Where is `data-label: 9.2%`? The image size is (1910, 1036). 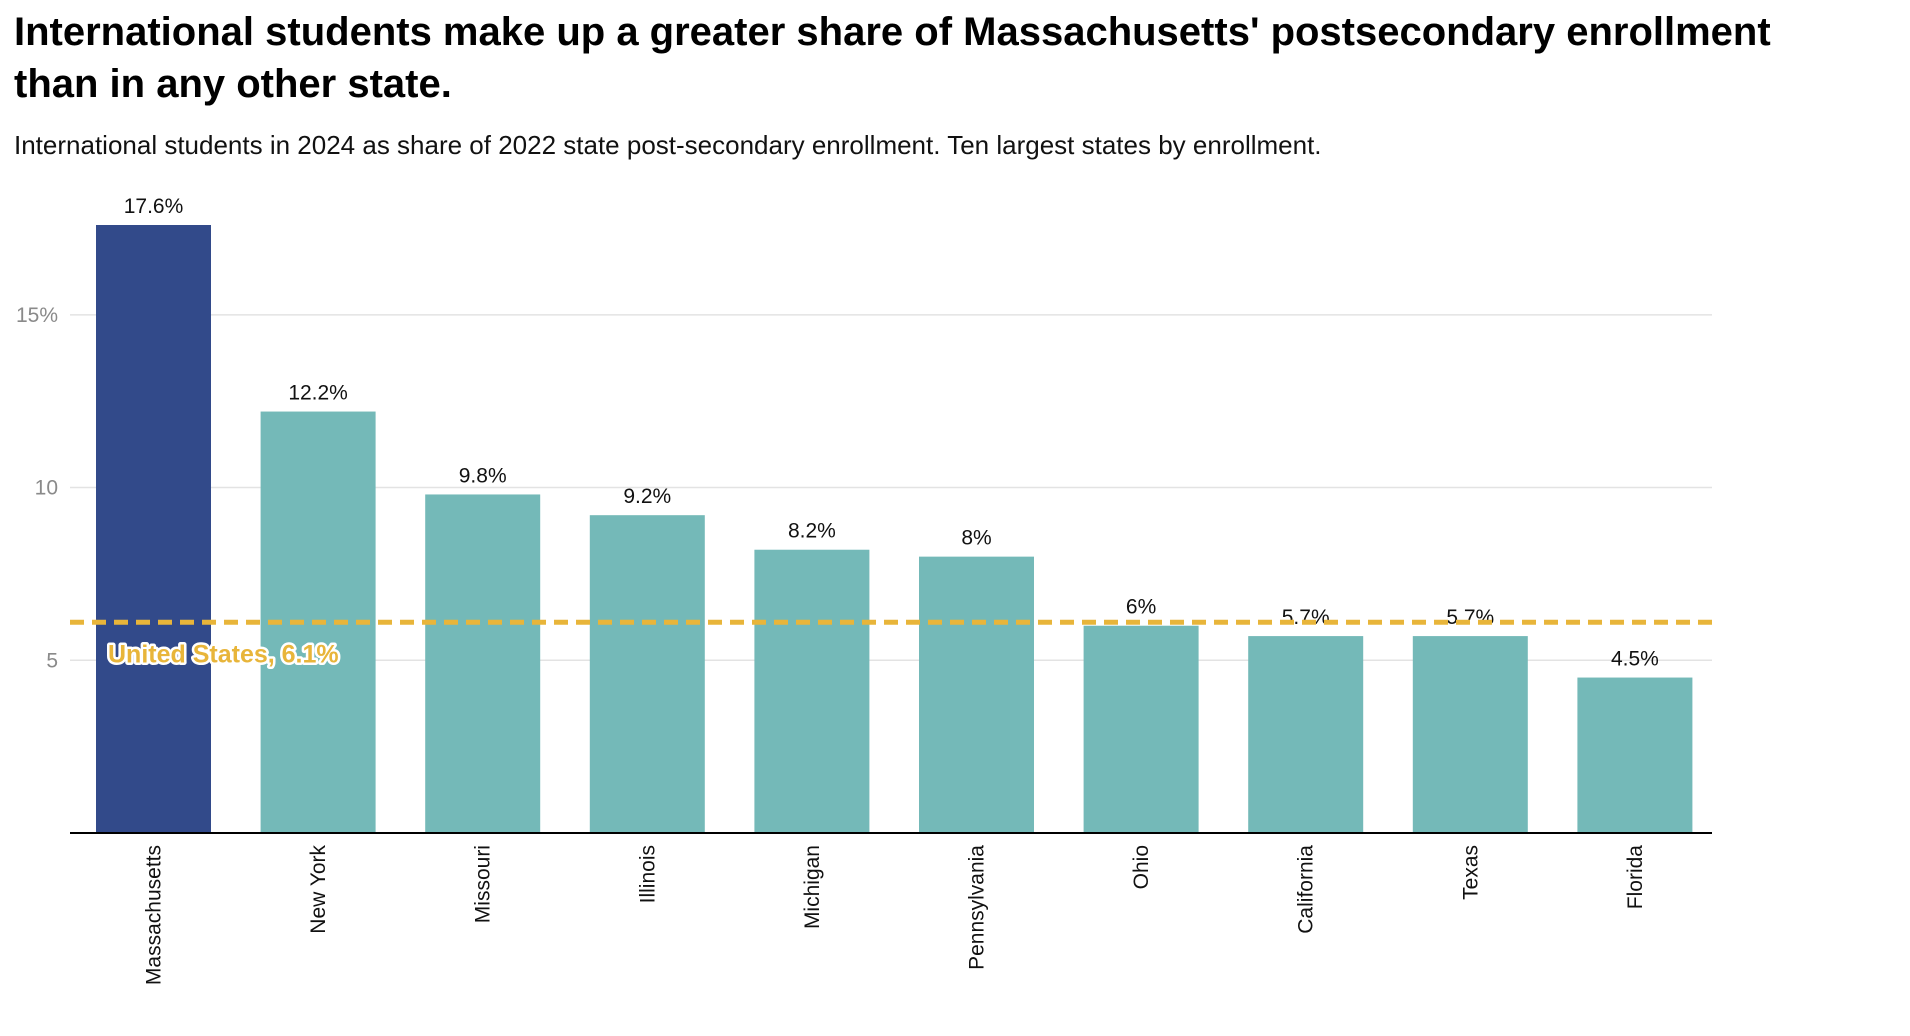 data-label: 9.2% is located at coordinates (647, 496).